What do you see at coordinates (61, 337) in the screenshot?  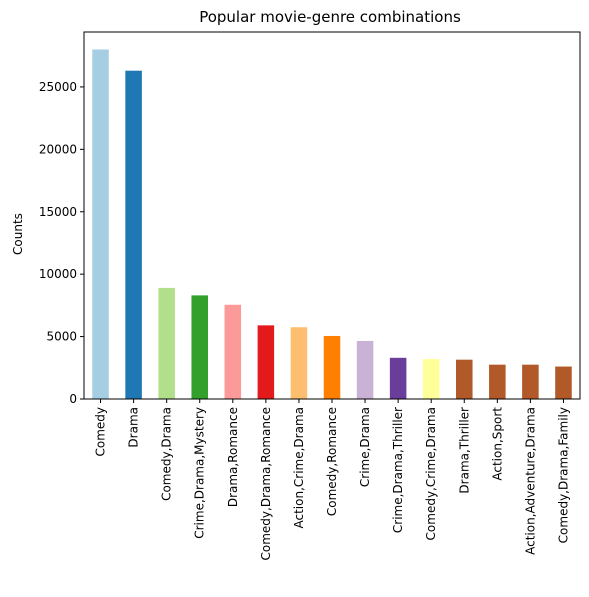 I see `y-tick-label: 5000` at bounding box center [61, 337].